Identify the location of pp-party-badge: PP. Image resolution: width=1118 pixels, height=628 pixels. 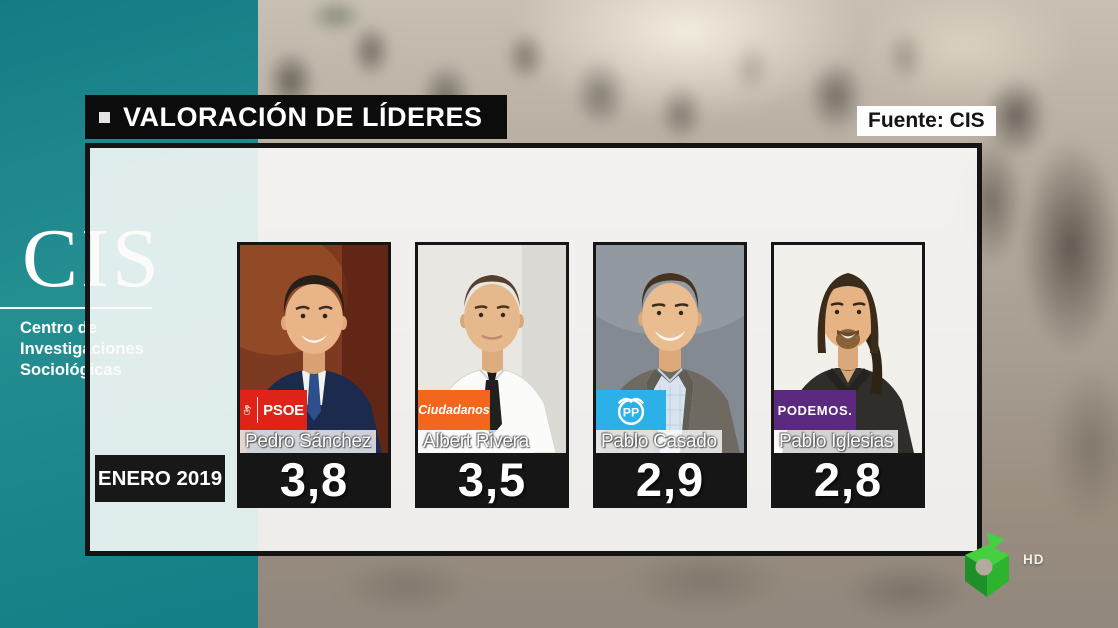
(631, 410).